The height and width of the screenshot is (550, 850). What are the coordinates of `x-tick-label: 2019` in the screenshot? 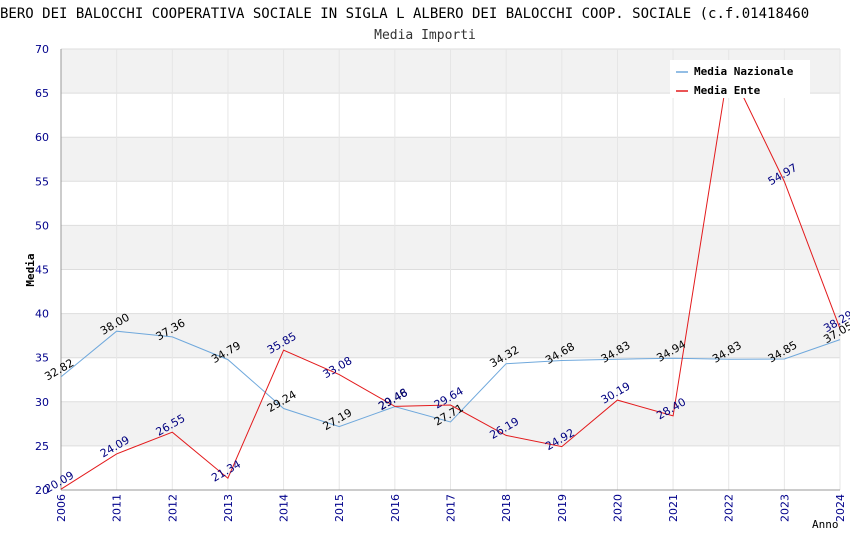 It's located at (562, 508).